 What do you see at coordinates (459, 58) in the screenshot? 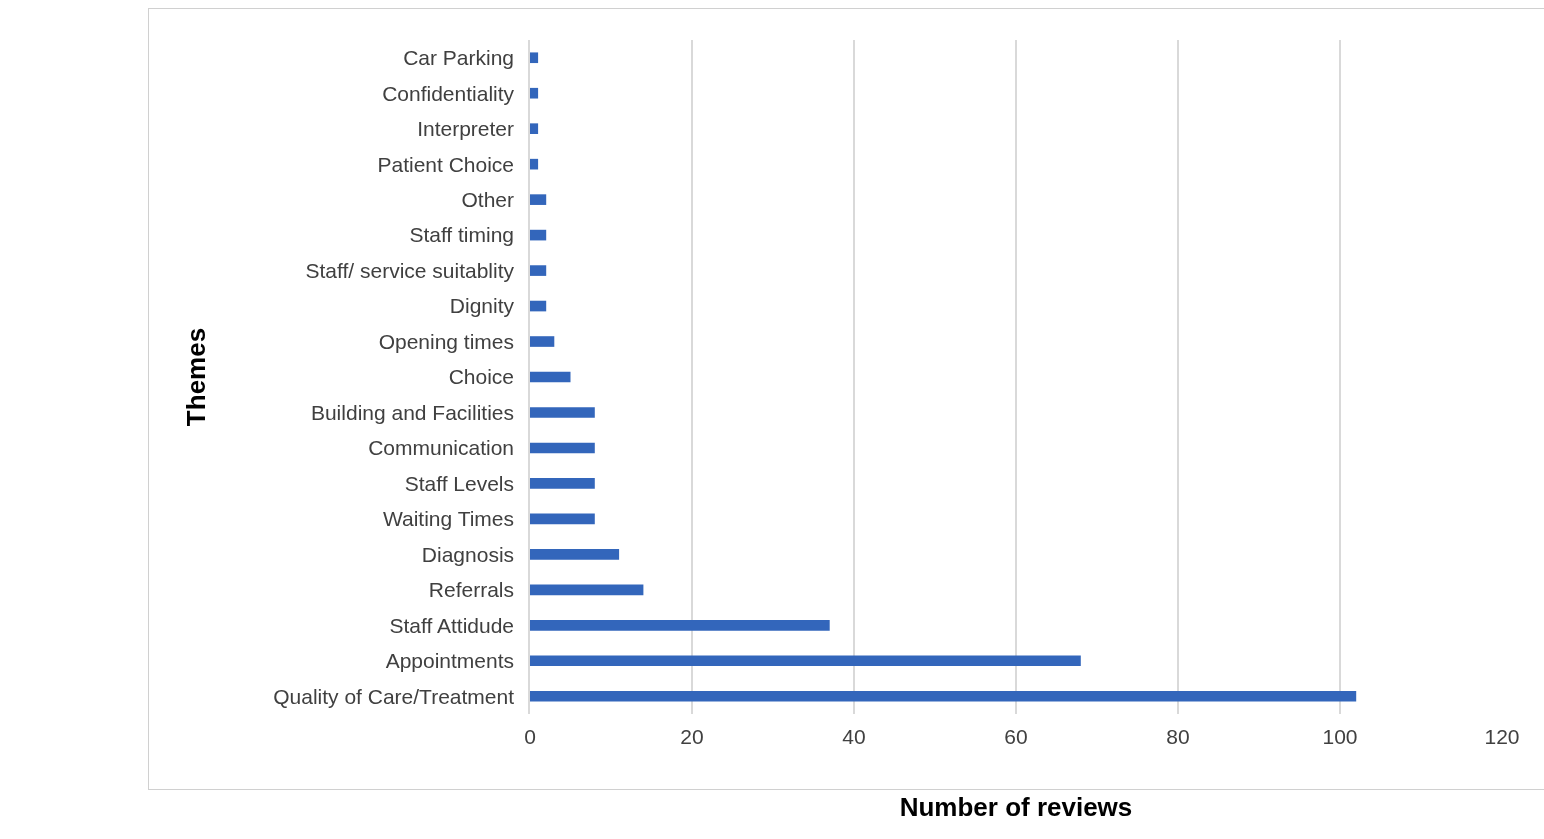
I see `y-tick-label: Car Parking` at bounding box center [459, 58].